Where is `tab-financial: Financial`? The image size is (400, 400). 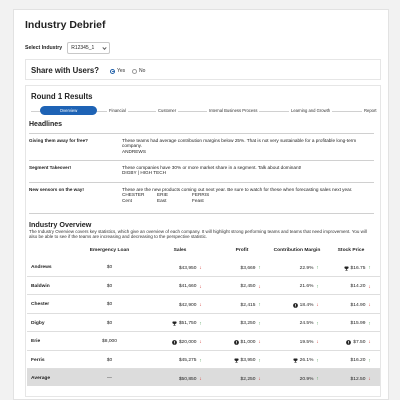
tab-financial: Financial is located at coordinates (117, 110).